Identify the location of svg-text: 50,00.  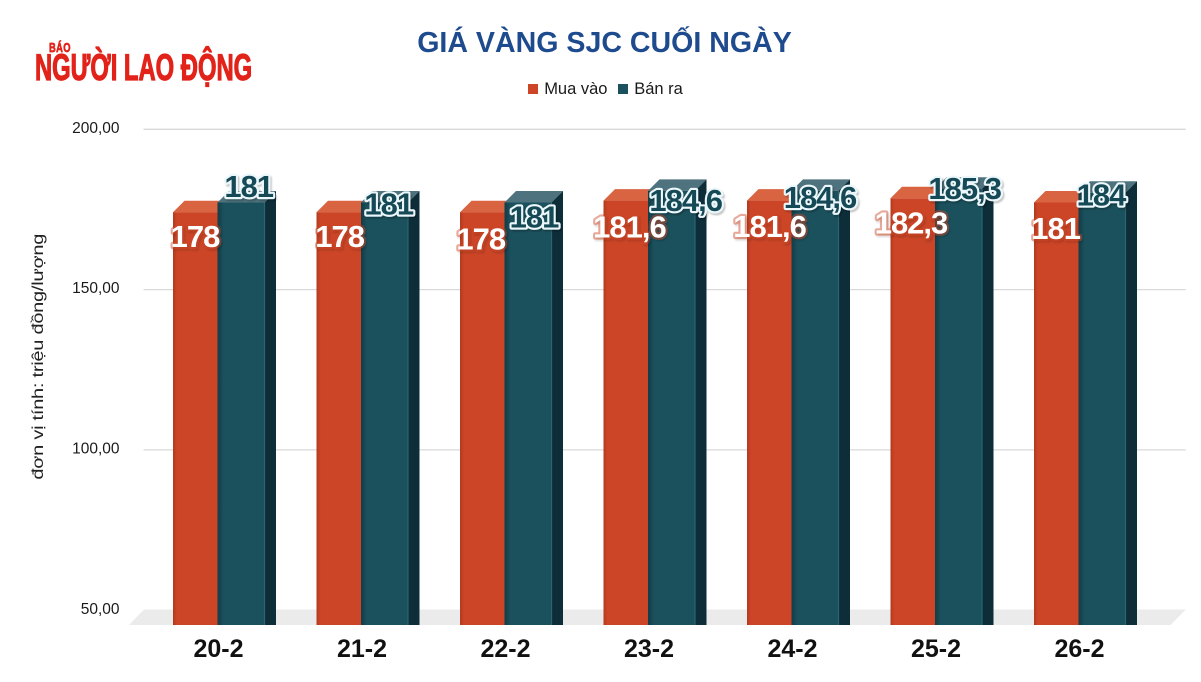
(100, 609).